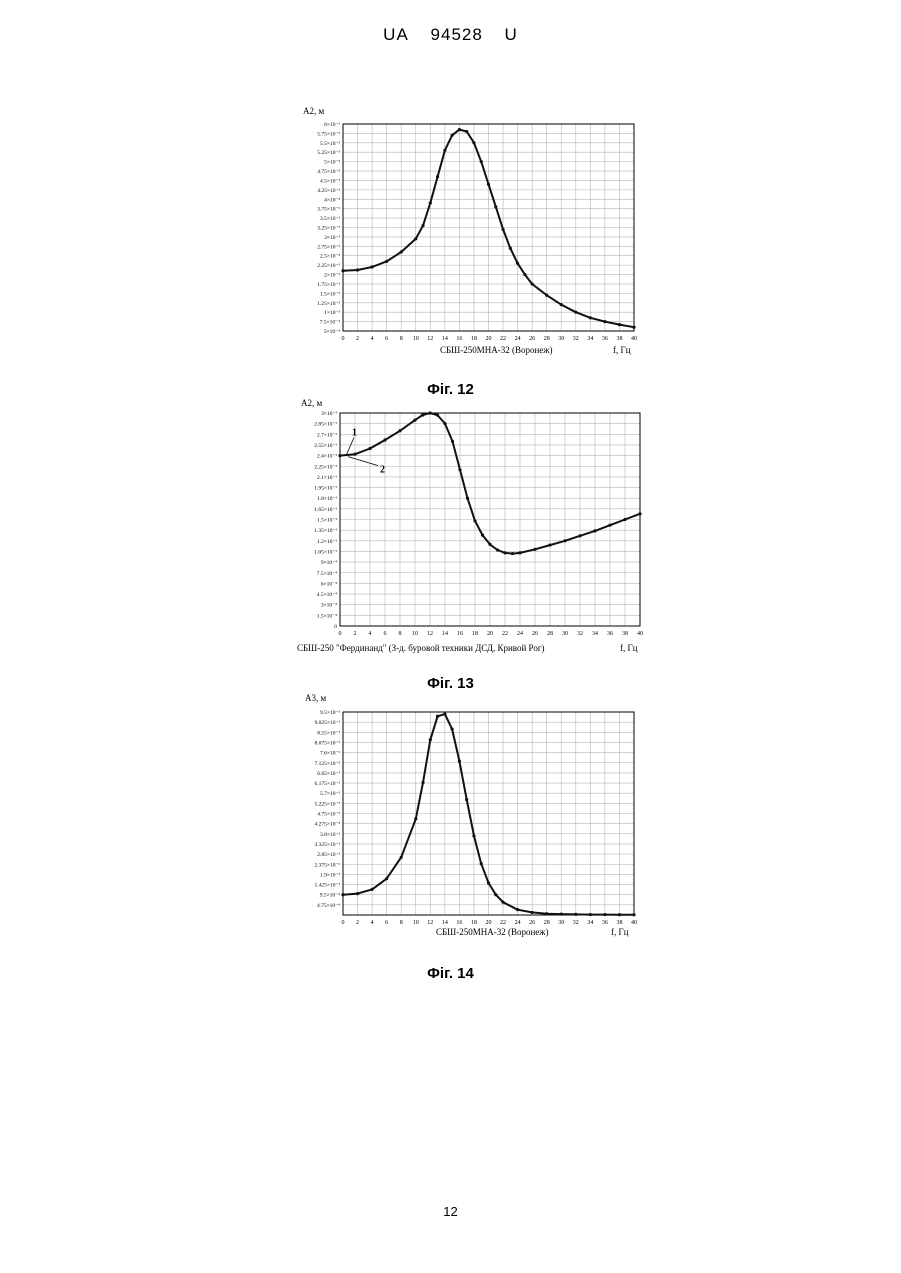  I want to click on page-number: 12, so click(450, 1211).